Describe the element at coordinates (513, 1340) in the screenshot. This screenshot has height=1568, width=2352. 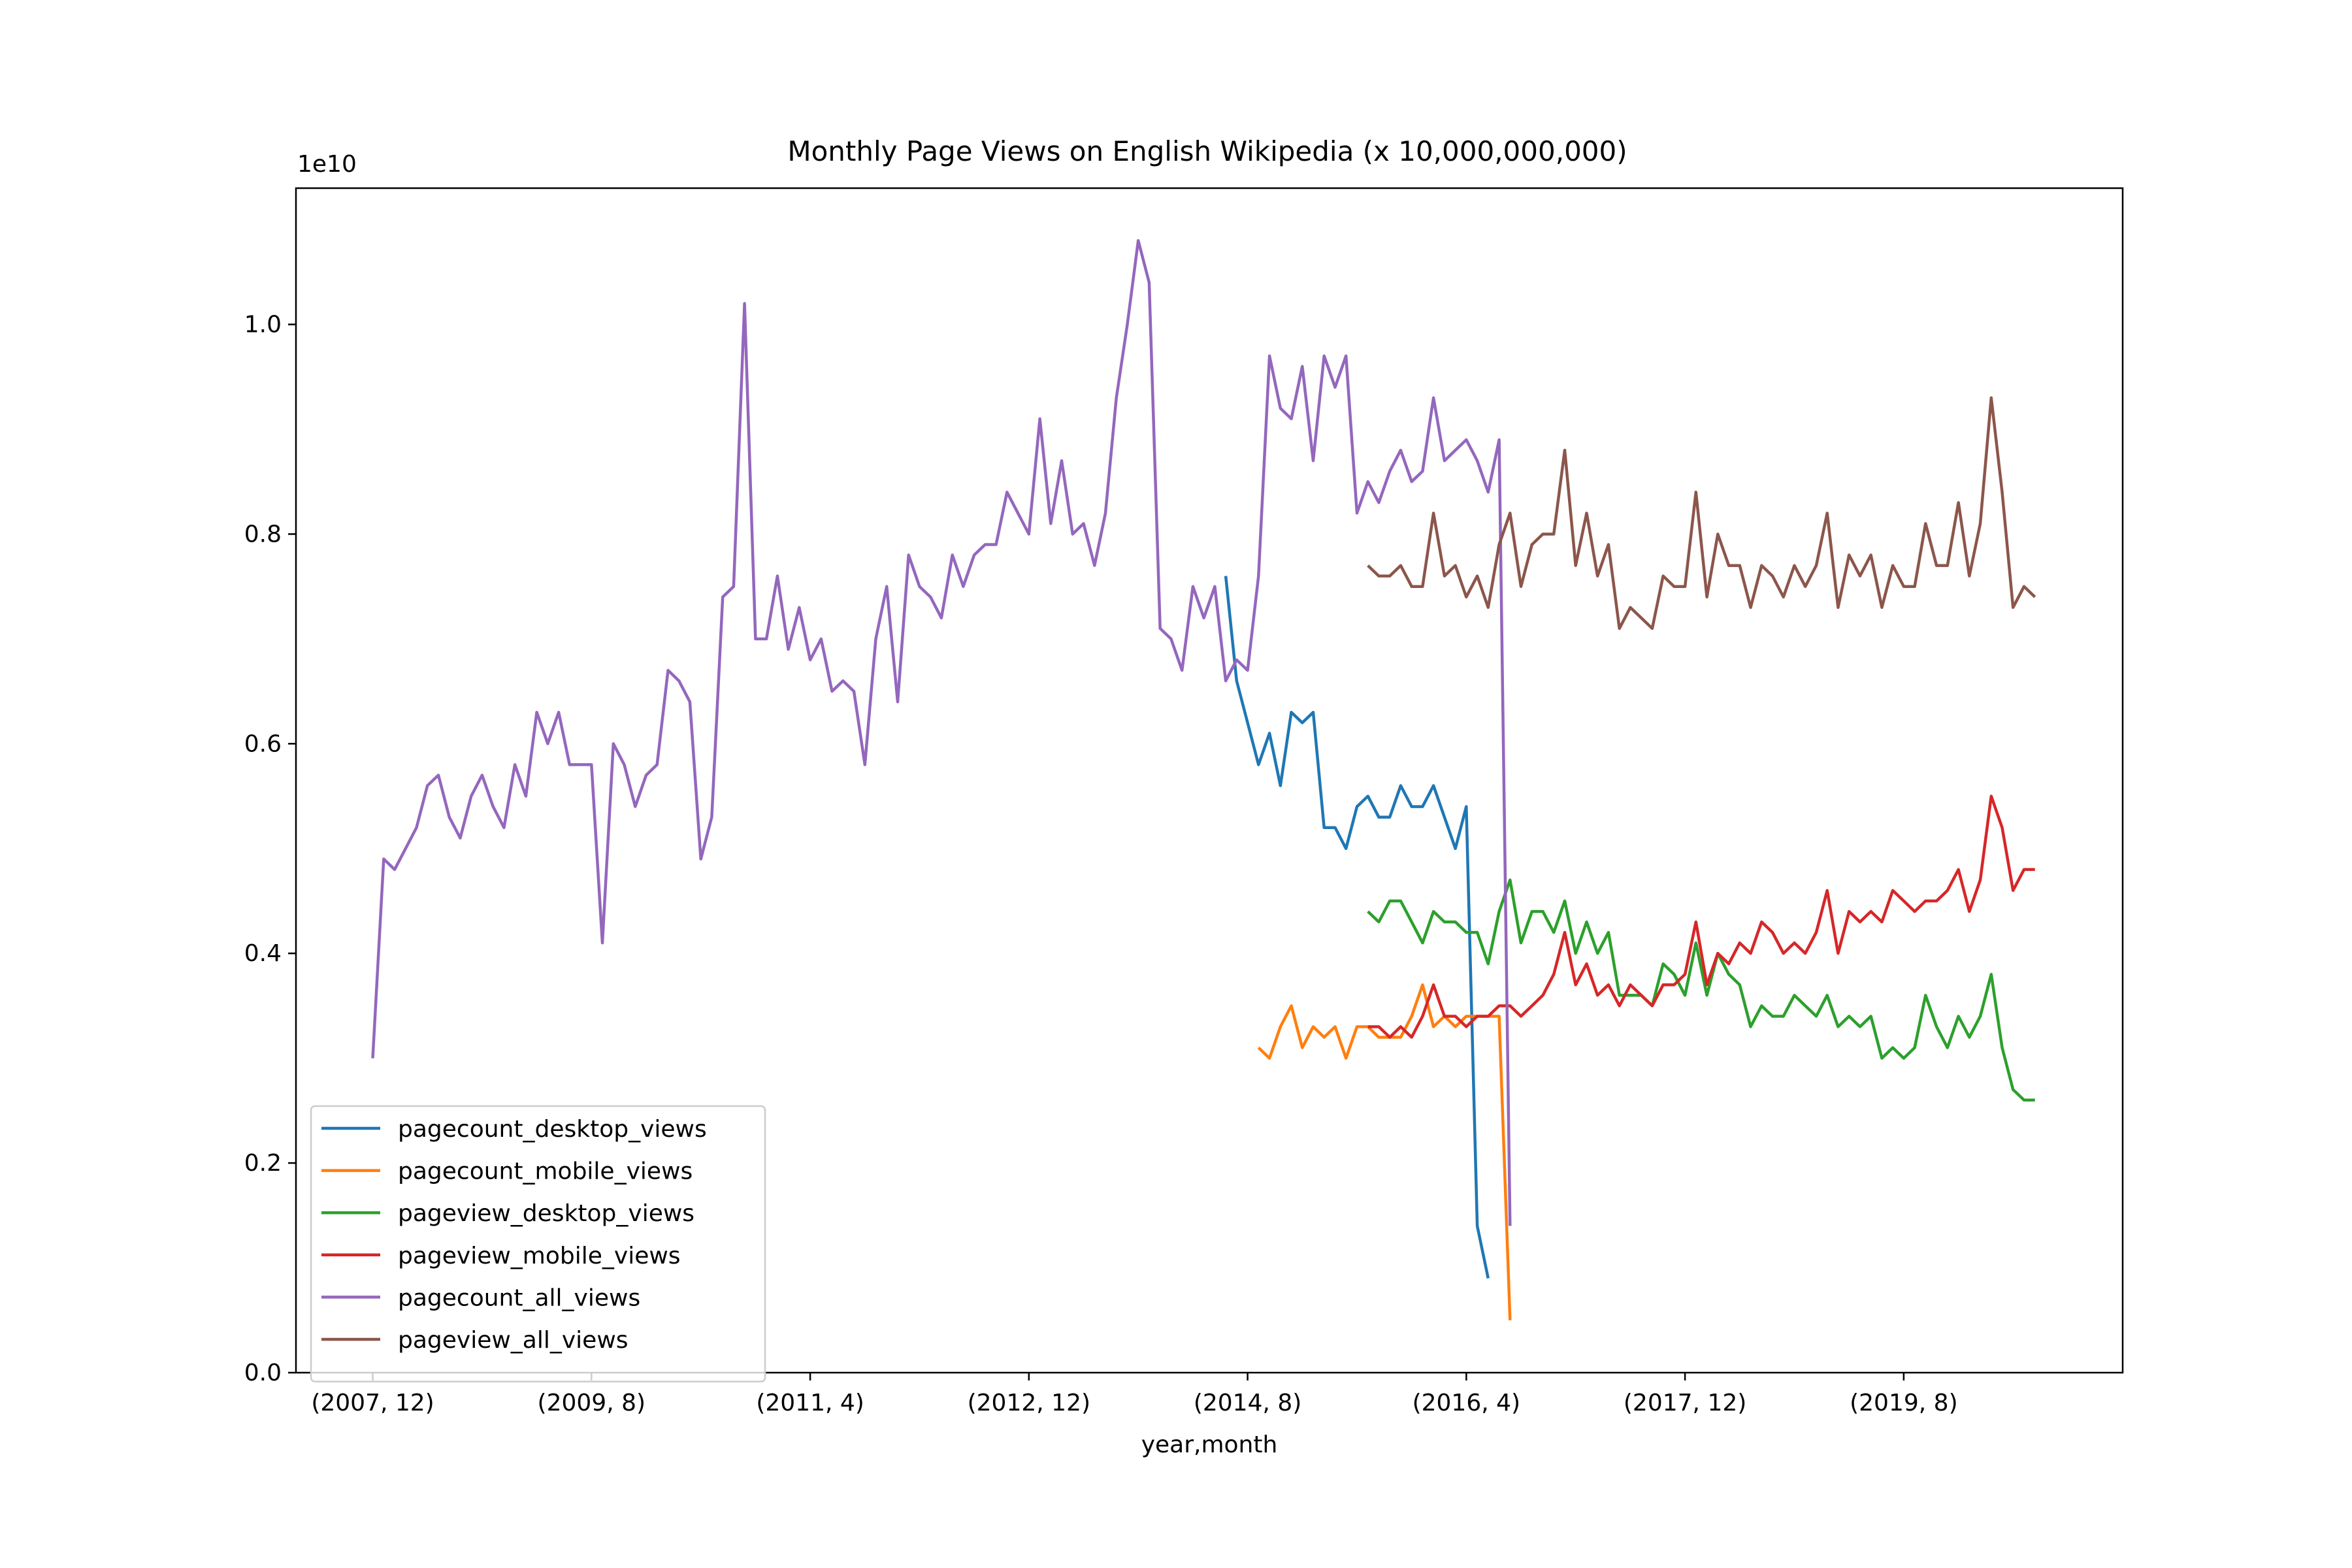
I see `legend-label: pageview_all_views` at that location.